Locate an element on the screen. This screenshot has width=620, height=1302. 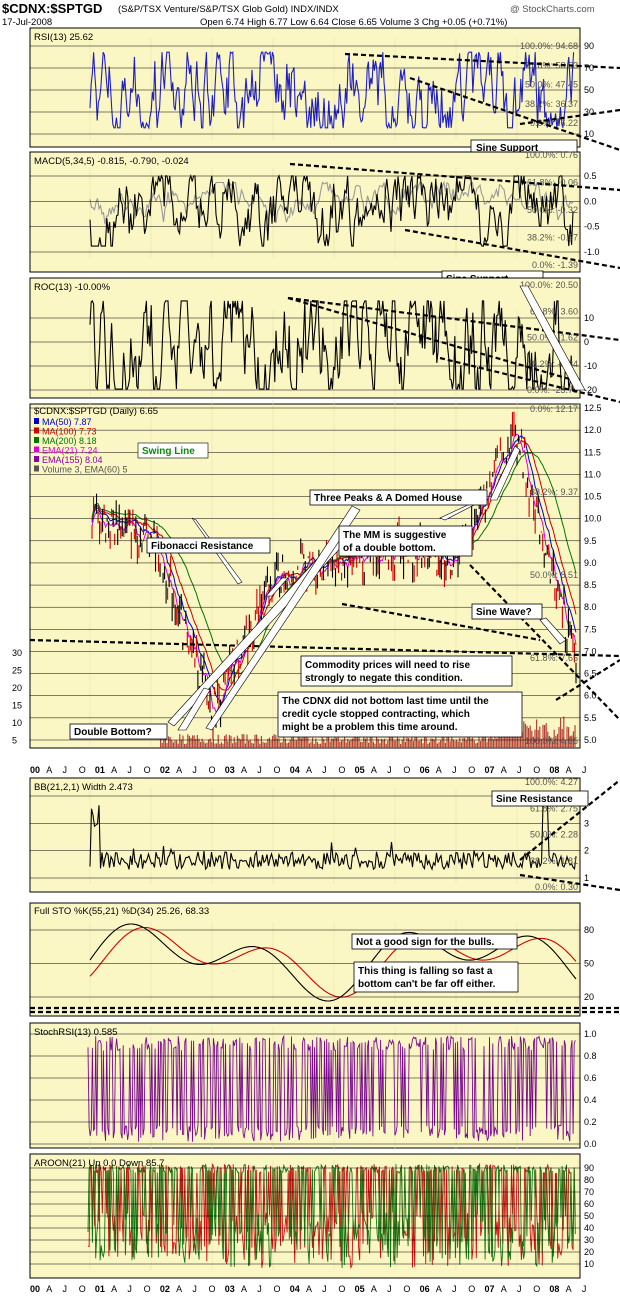
stochrsi-tick: 1.0 is located at coordinates (590, 1034).